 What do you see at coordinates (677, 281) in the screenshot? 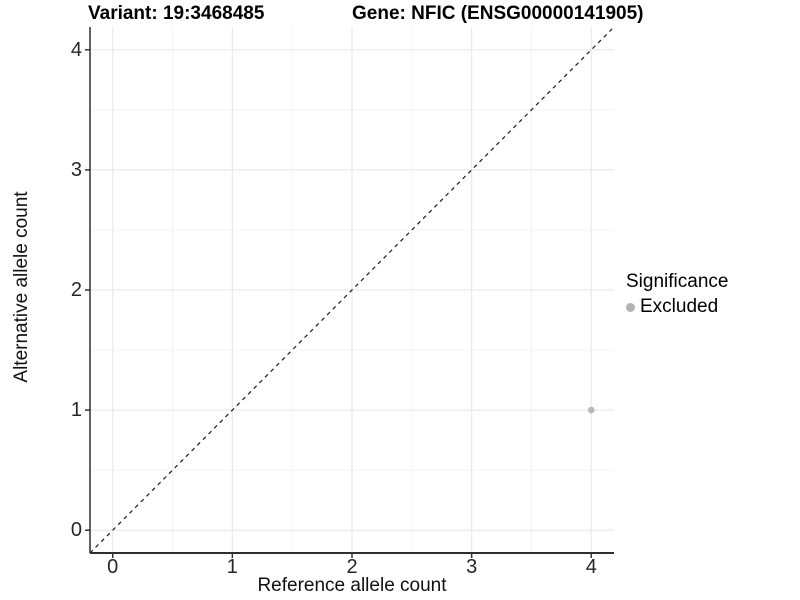
I see `legend-title: Significance` at bounding box center [677, 281].